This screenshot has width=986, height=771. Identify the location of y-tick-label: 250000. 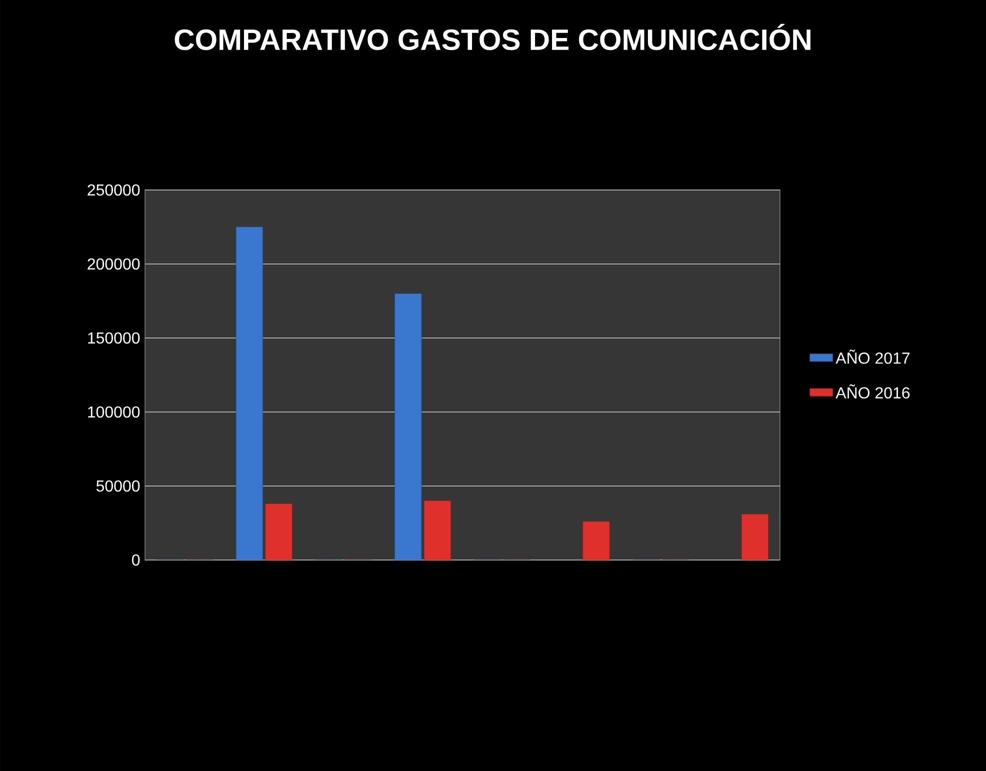
(114, 190).